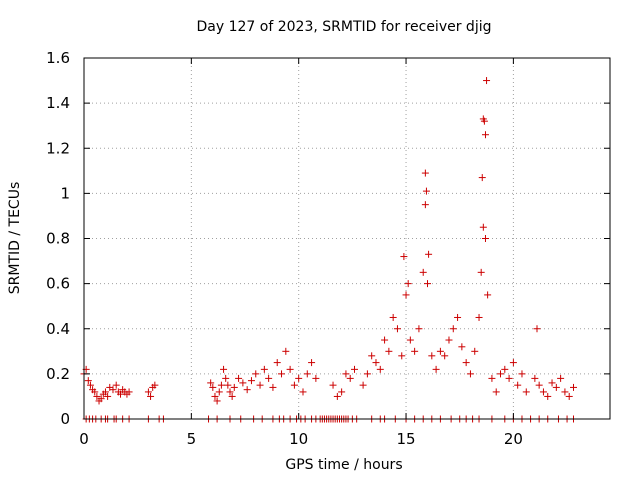 This screenshot has height=480, width=640. What do you see at coordinates (65, 419) in the screenshot?
I see `y-tick-label: 0` at bounding box center [65, 419].